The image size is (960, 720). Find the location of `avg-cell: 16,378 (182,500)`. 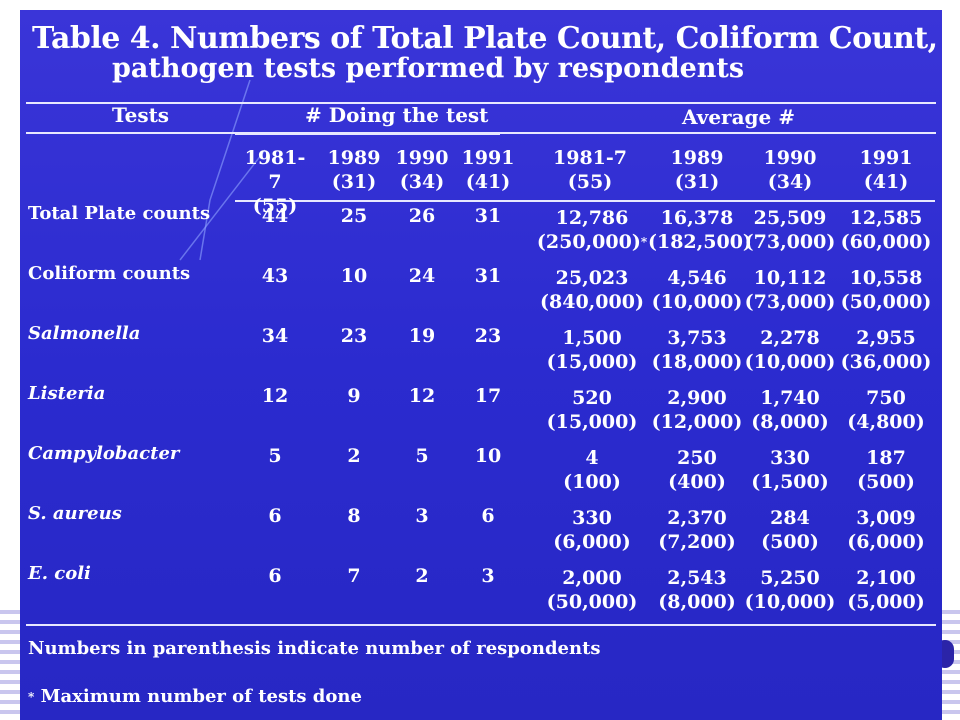

avg-cell: 16,378 (182,500) is located at coordinates (700, 230).